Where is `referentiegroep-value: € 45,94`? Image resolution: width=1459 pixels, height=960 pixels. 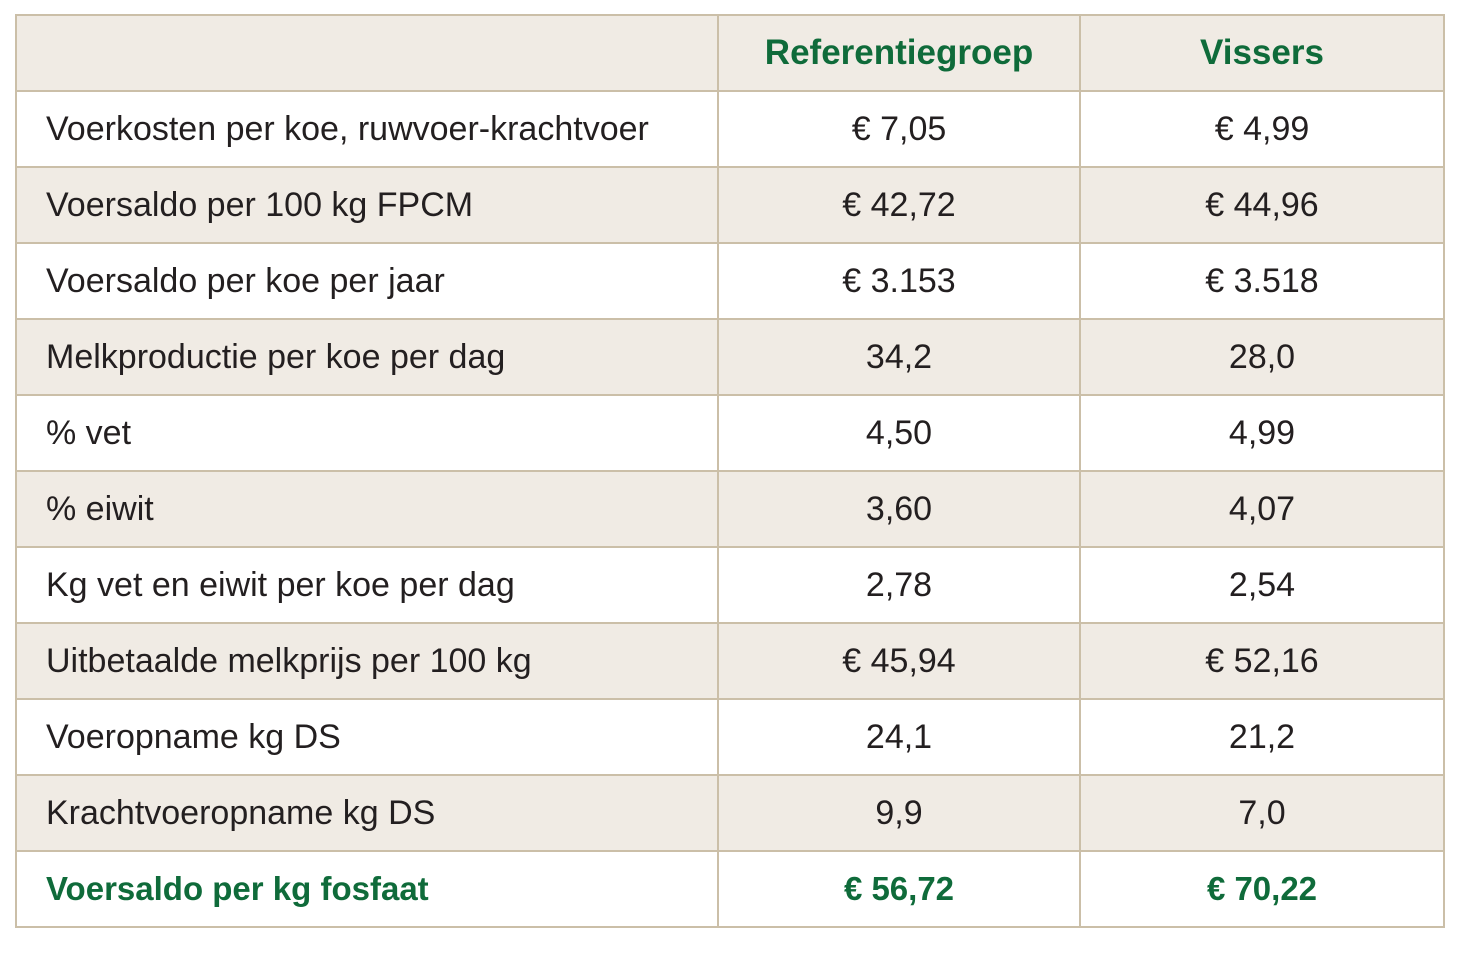
referentiegroep-value: € 45,94 is located at coordinates (899, 661).